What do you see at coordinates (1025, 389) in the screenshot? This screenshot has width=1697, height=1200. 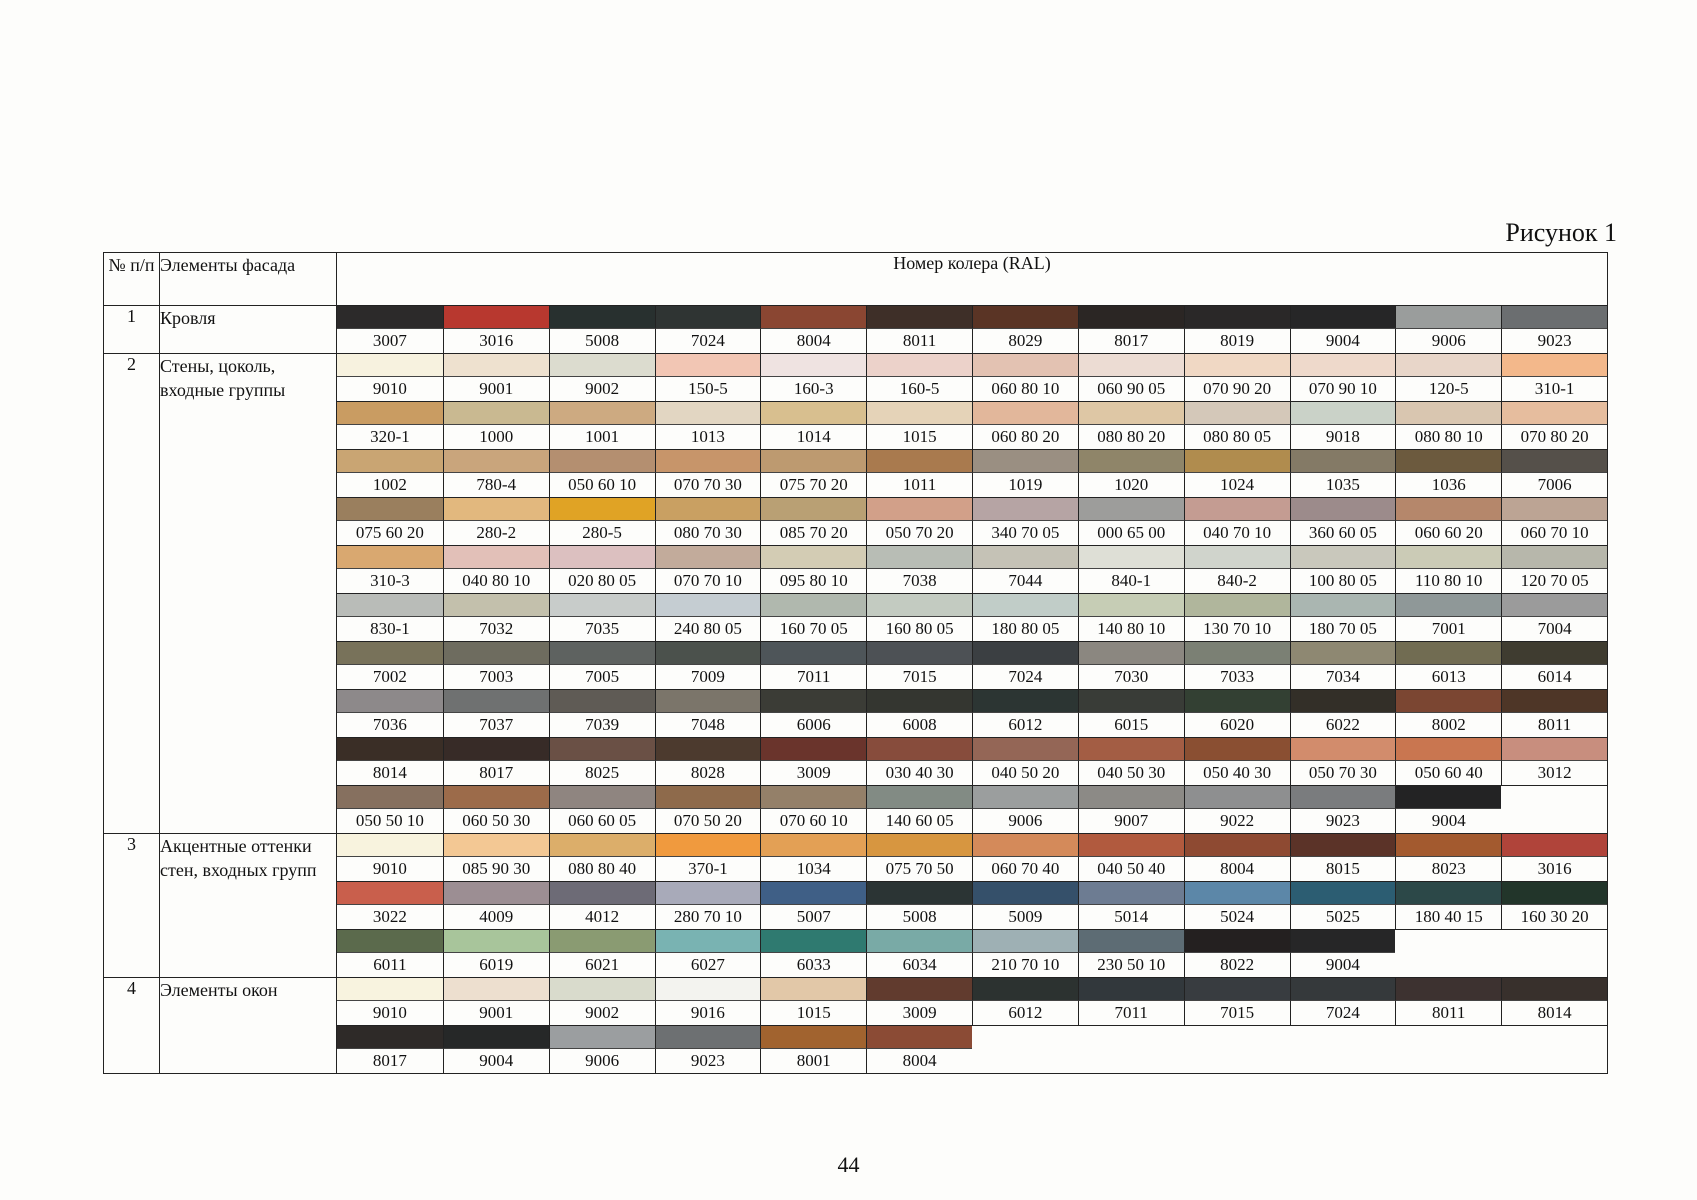 I see `ral-code: 060 80 10` at bounding box center [1025, 389].